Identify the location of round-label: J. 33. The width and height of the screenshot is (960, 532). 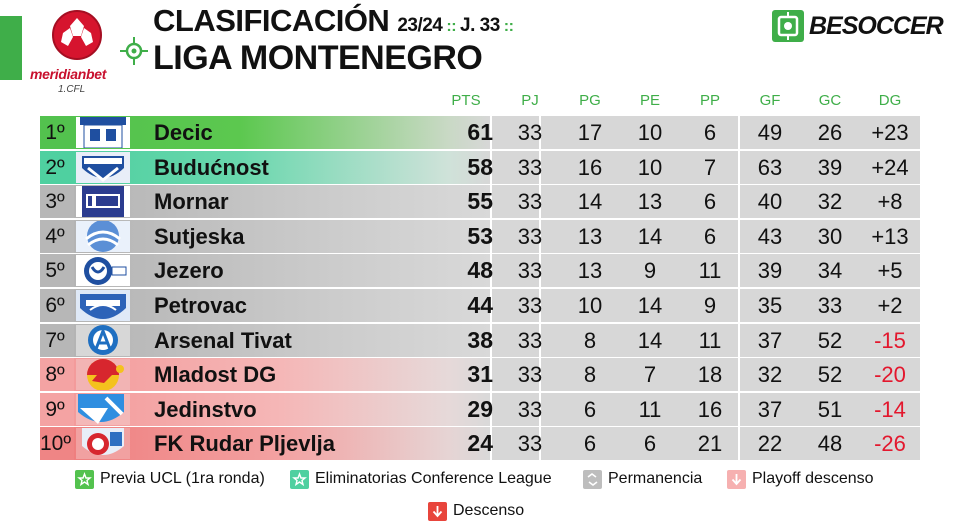
(480, 25).